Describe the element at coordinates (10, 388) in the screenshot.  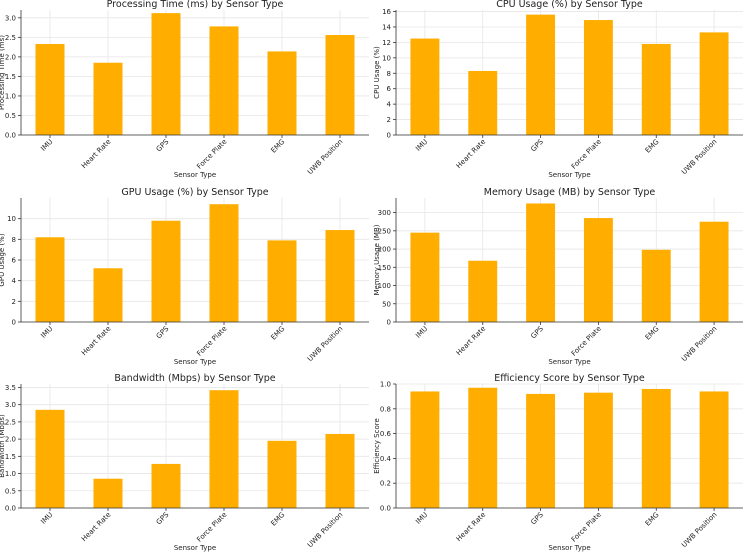
I see `y-tick-label: 3.5` at that location.